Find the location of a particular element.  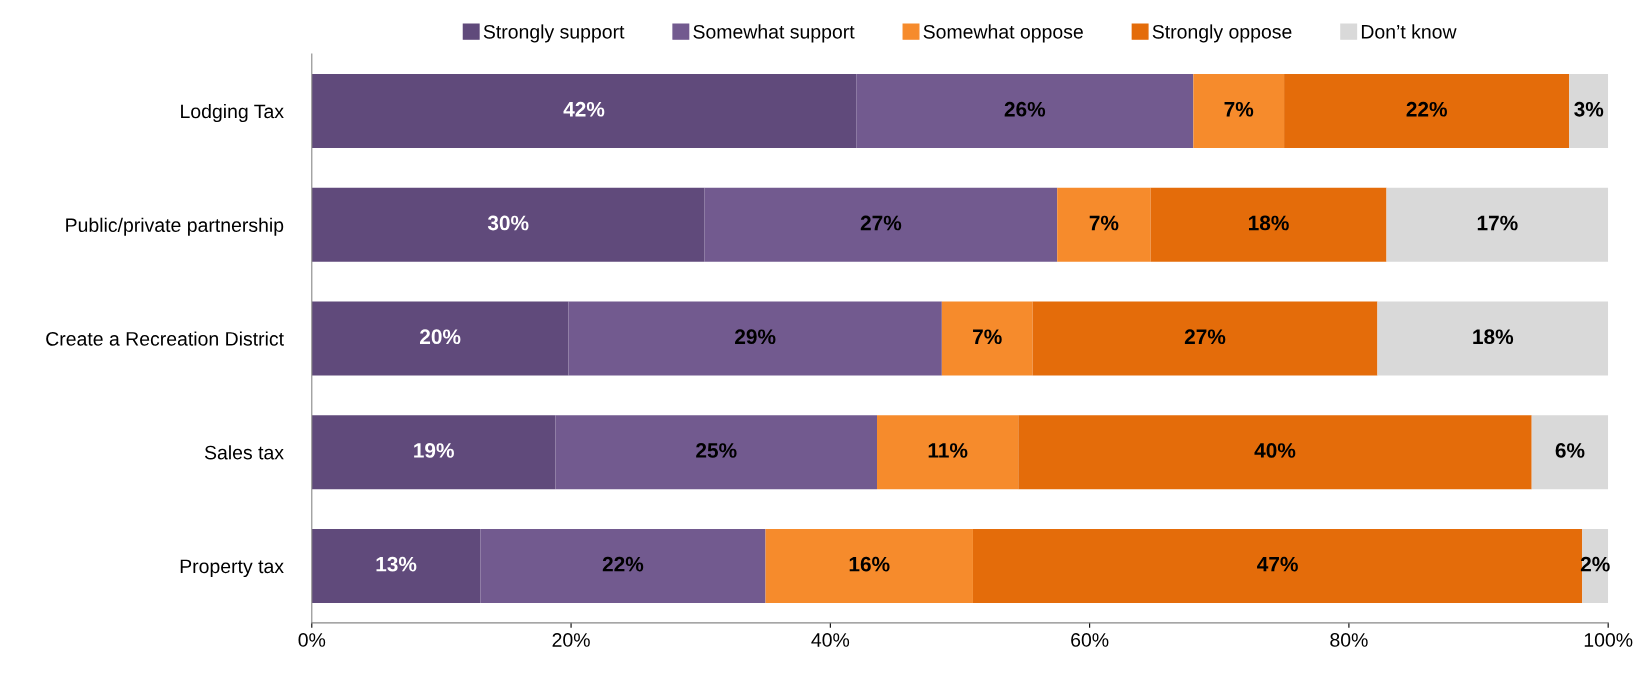

y-tick-label: Sales tax is located at coordinates (244, 452).